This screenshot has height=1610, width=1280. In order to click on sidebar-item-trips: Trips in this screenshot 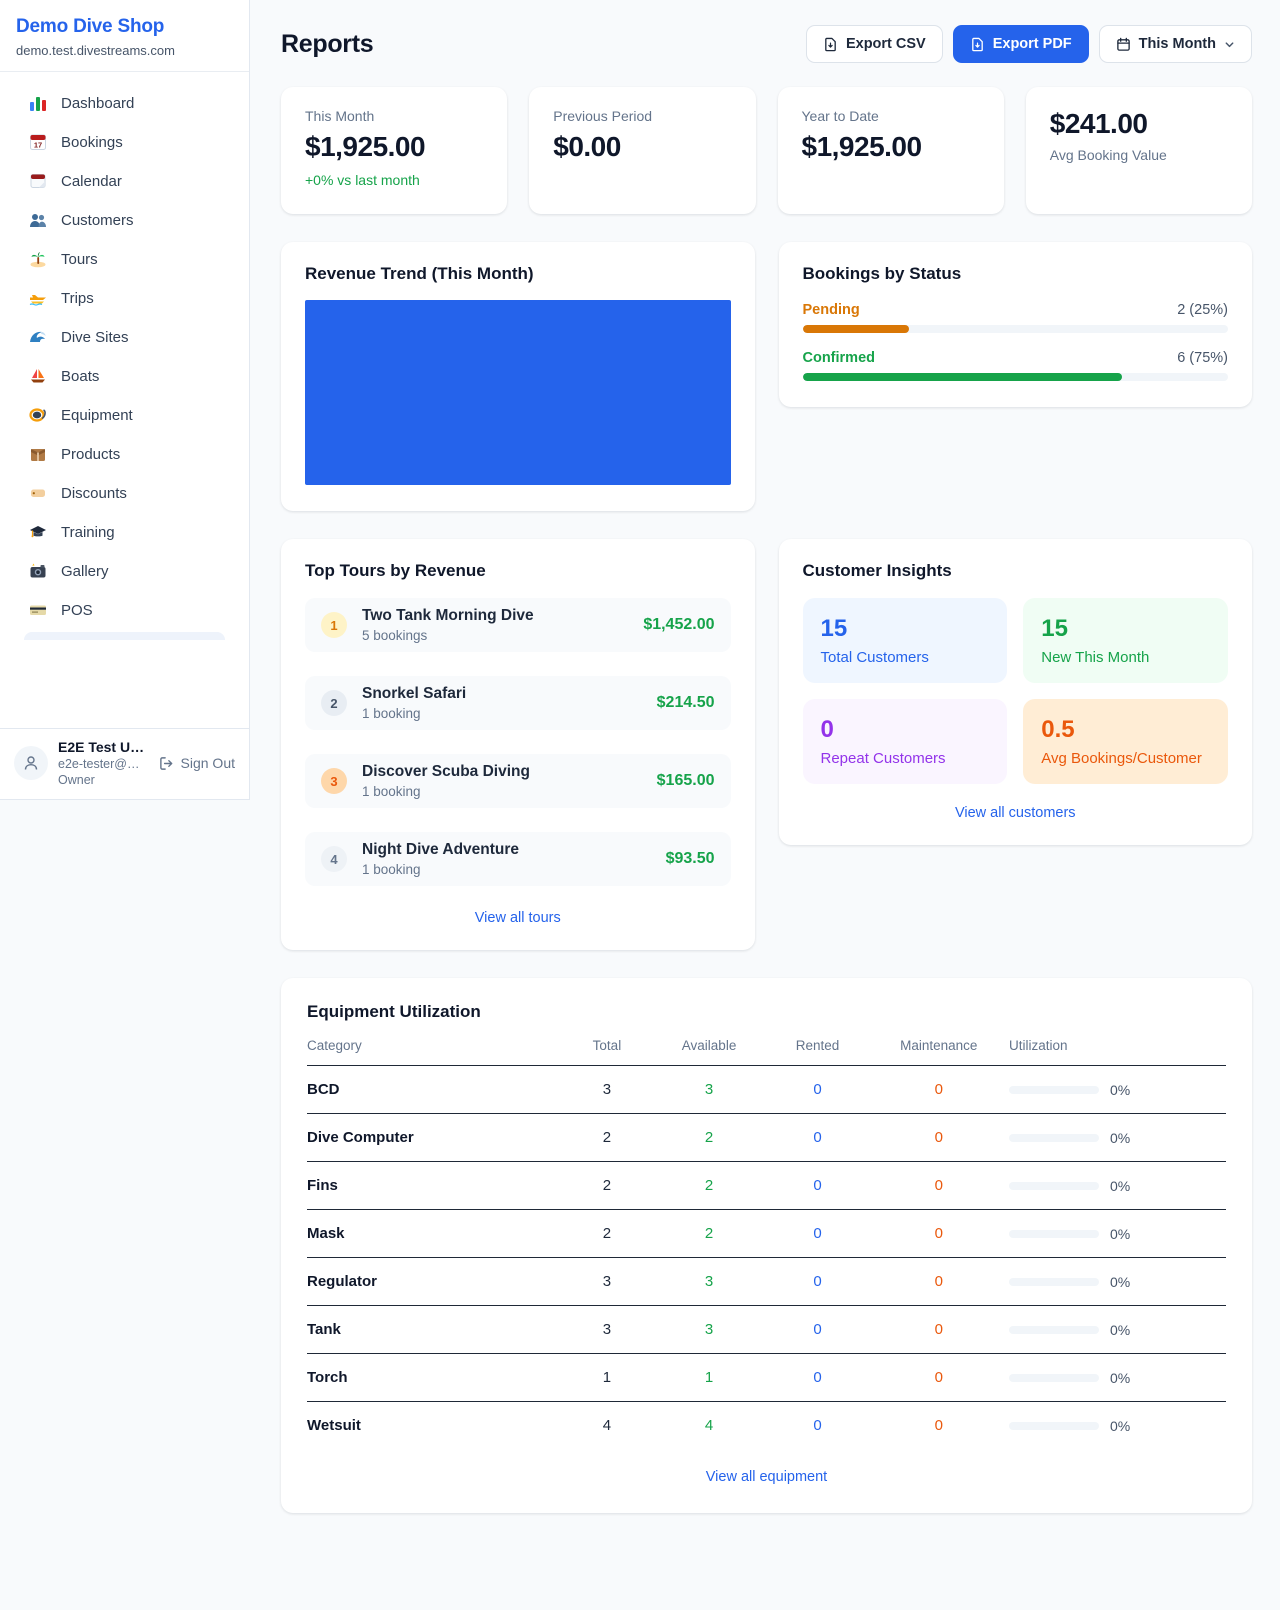, I will do `click(124, 298)`.